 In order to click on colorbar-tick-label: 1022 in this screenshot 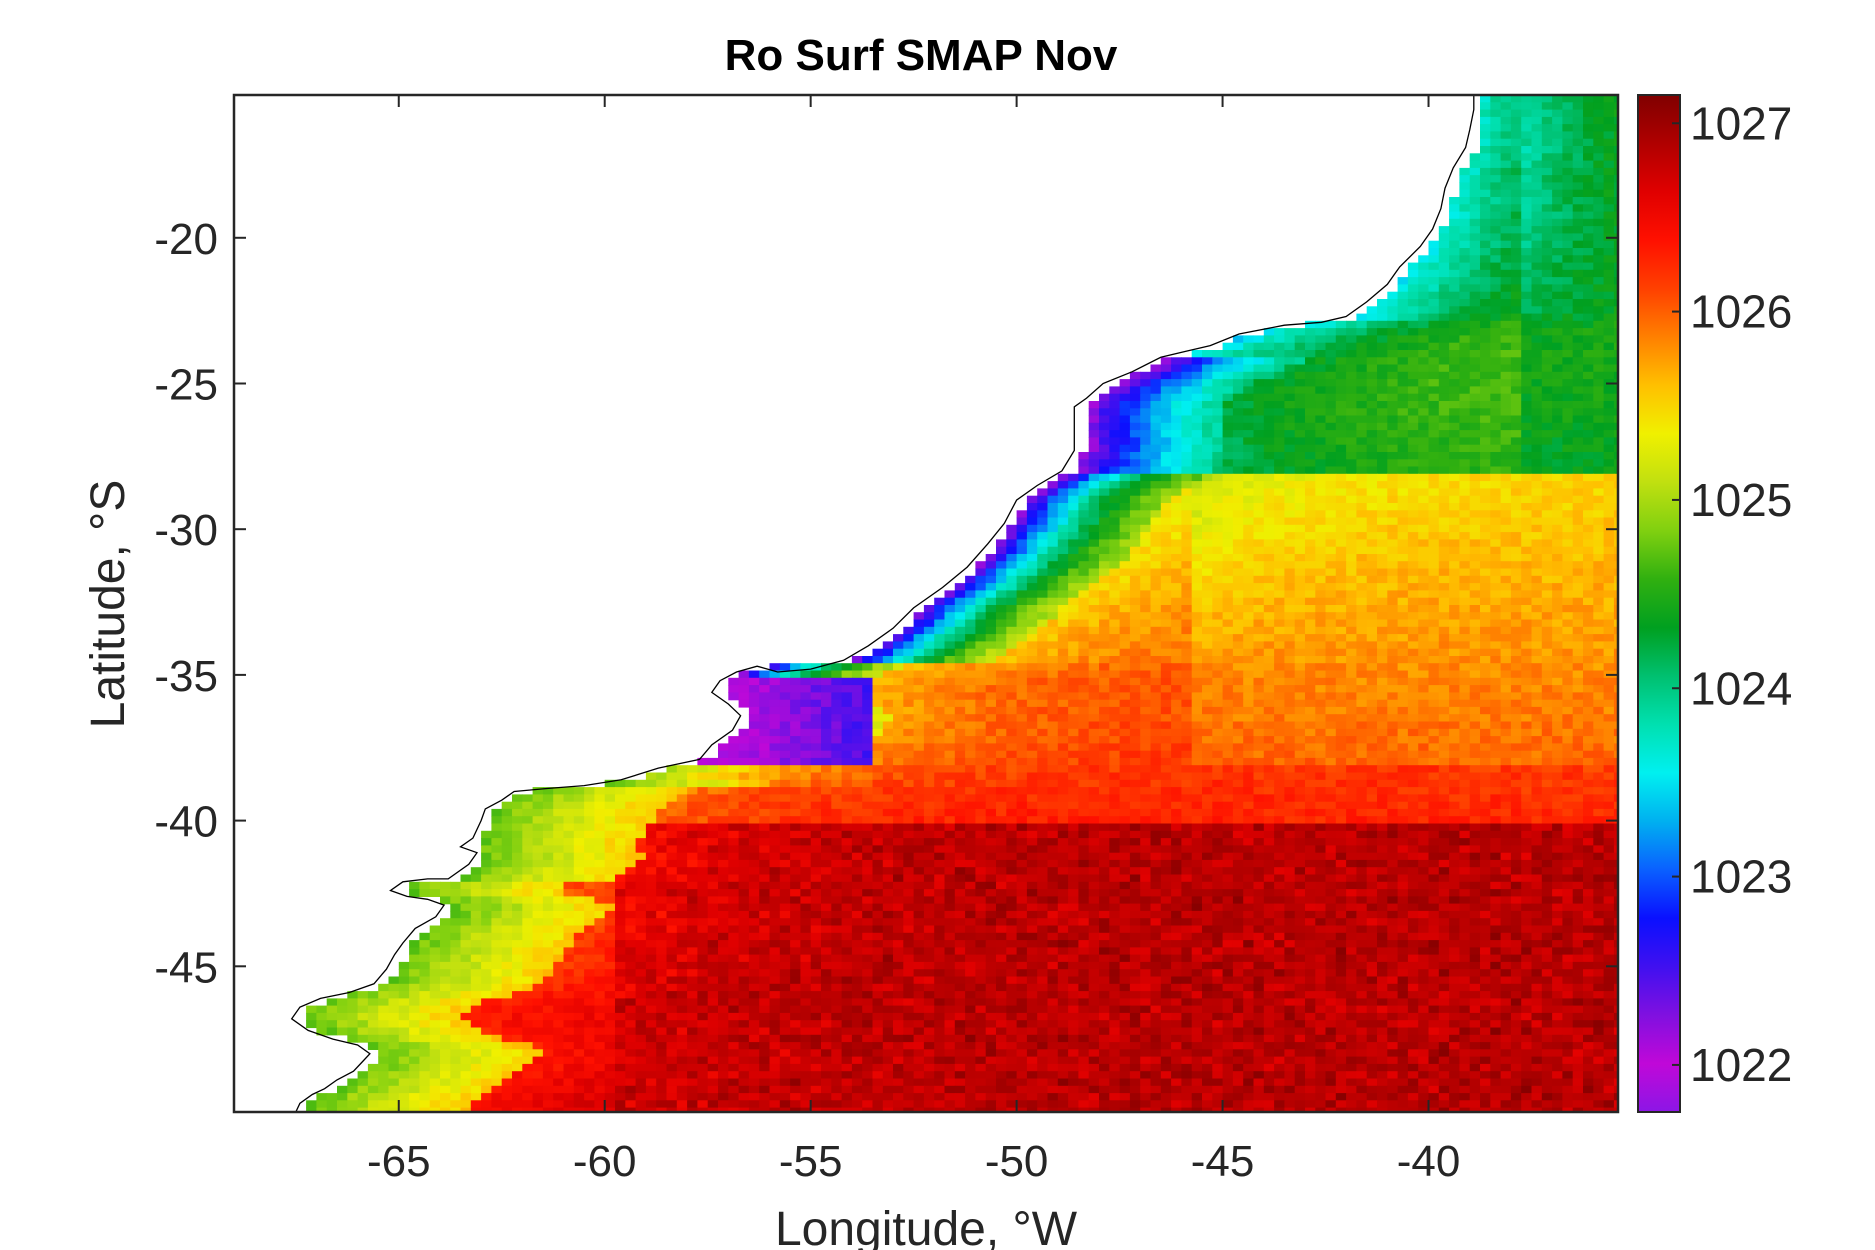, I will do `click(1741, 1065)`.